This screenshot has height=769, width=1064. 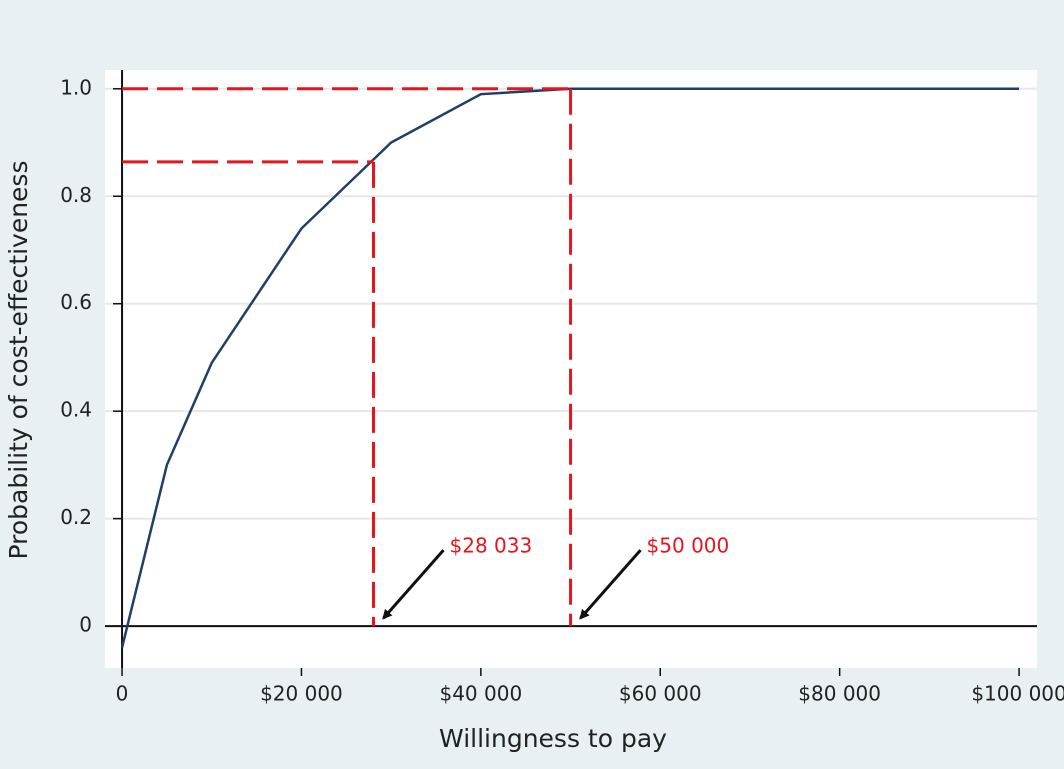 What do you see at coordinates (301, 694) in the screenshot?
I see `x-tick-label: $20 000` at bounding box center [301, 694].